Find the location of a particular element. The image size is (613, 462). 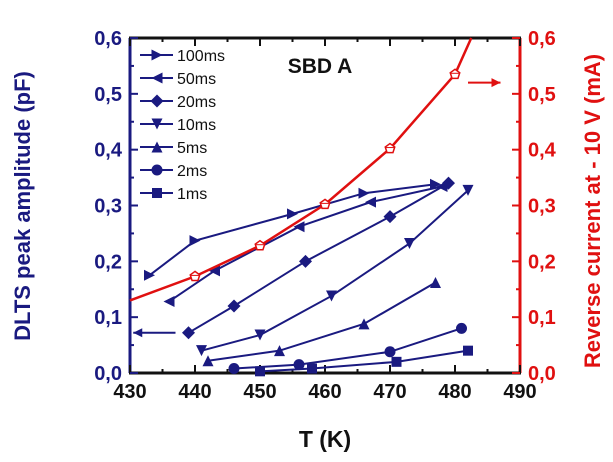

y2-tick-label: 0,1 is located at coordinates (542, 318).